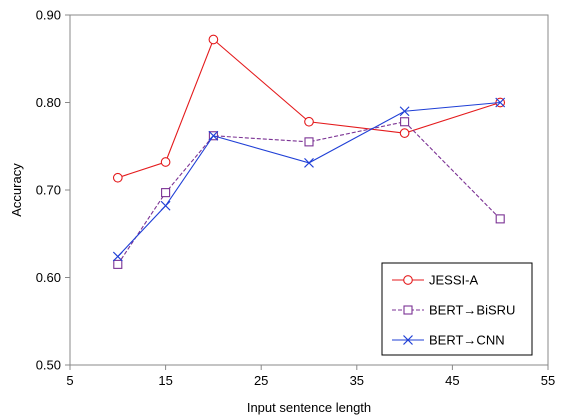 The image size is (562, 417). I want to click on legend-label: JESSI-A, so click(453, 280).